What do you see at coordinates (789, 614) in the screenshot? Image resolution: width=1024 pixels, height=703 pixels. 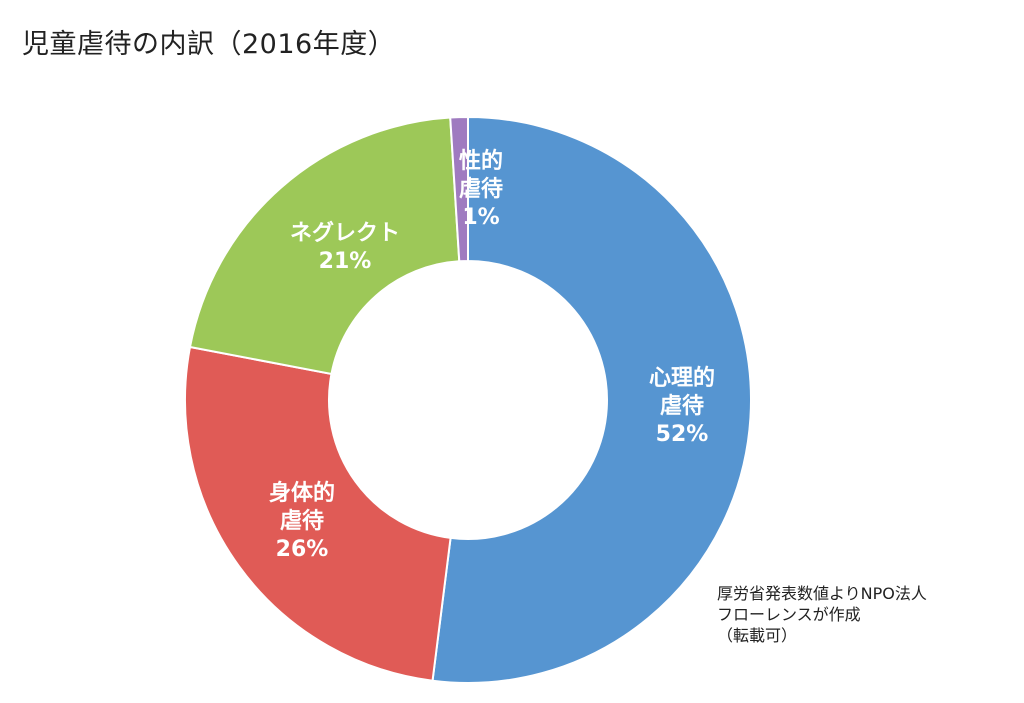 I see `source-line: フローレンスが作成` at bounding box center [789, 614].